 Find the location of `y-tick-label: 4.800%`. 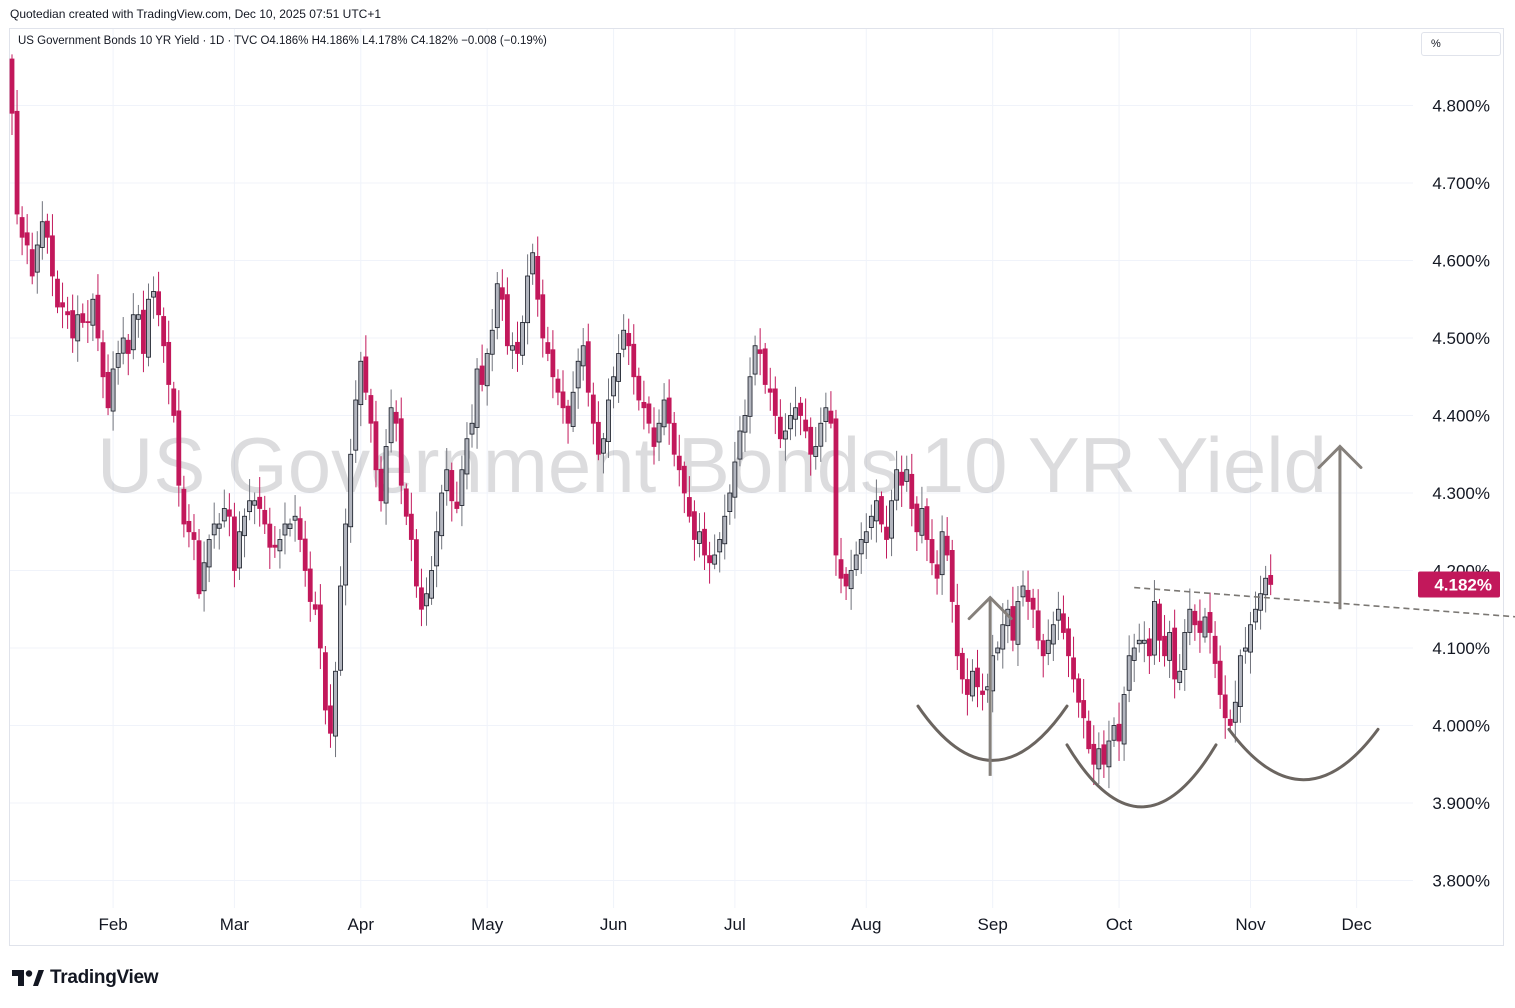

y-tick-label: 4.800% is located at coordinates (1461, 106).